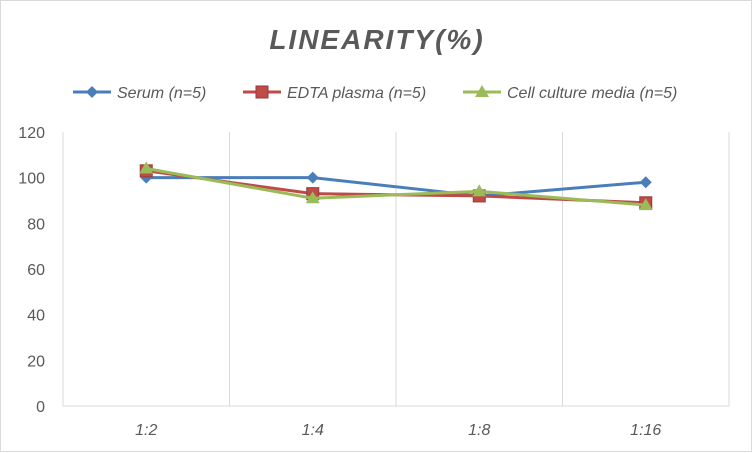 This screenshot has height=453, width=752. What do you see at coordinates (36, 361) in the screenshot?
I see `y-tick-label: 20` at bounding box center [36, 361].